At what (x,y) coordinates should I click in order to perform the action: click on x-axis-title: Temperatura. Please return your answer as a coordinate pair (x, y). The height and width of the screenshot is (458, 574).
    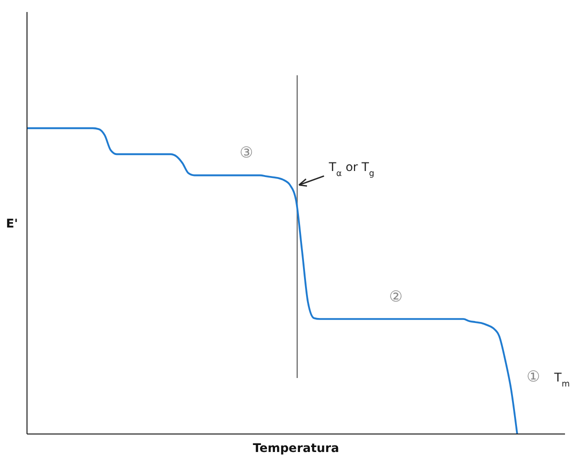
    Looking at the image, I should click on (296, 448).